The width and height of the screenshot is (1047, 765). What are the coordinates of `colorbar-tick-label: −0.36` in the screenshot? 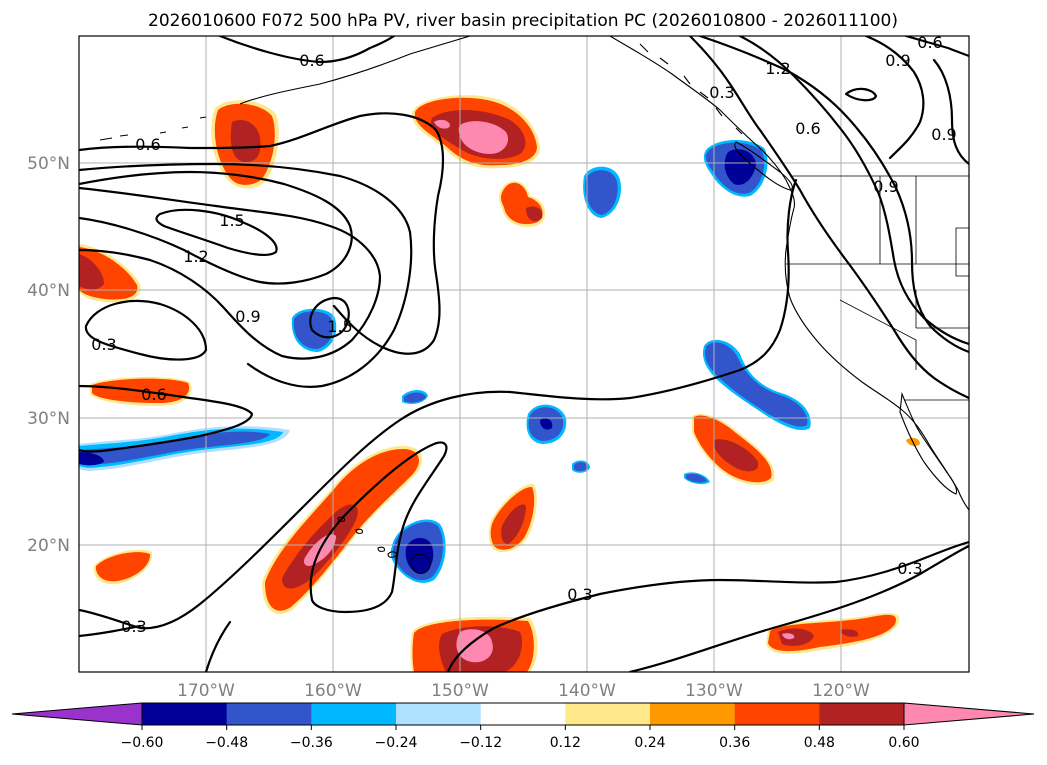 It's located at (311, 743).